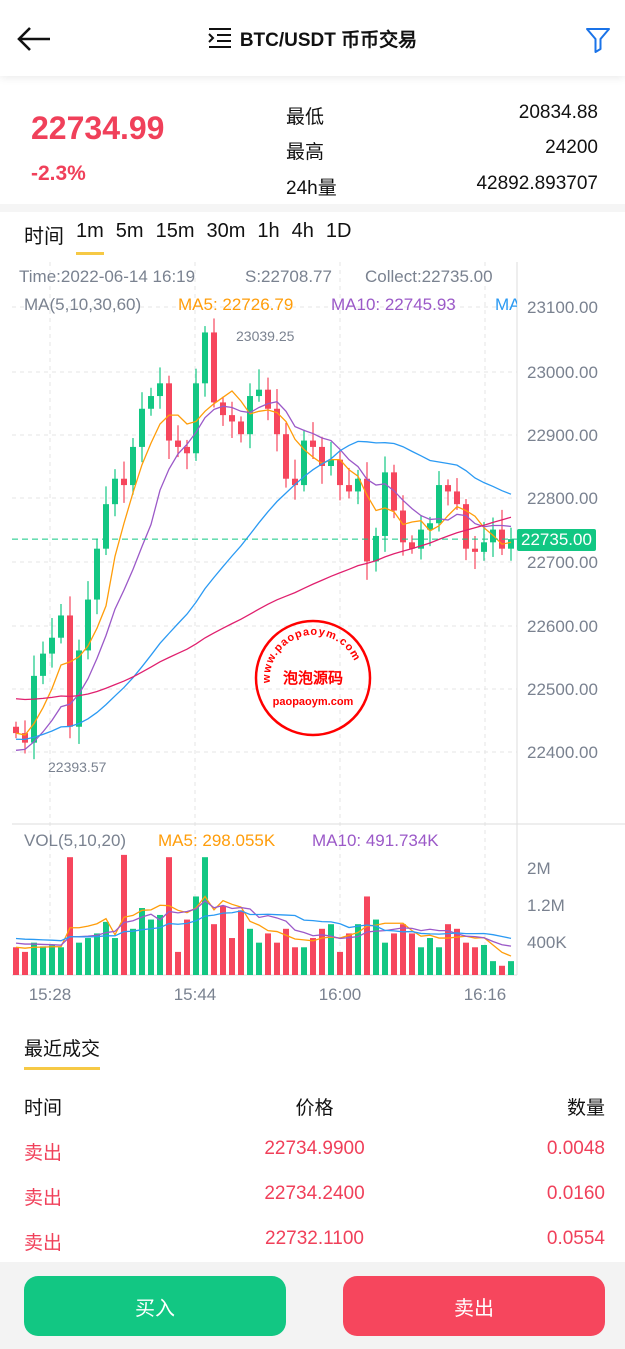 The width and height of the screenshot is (625, 1349). Describe the element at coordinates (263, 608) in the screenshot. I see `ma60-line` at that location.